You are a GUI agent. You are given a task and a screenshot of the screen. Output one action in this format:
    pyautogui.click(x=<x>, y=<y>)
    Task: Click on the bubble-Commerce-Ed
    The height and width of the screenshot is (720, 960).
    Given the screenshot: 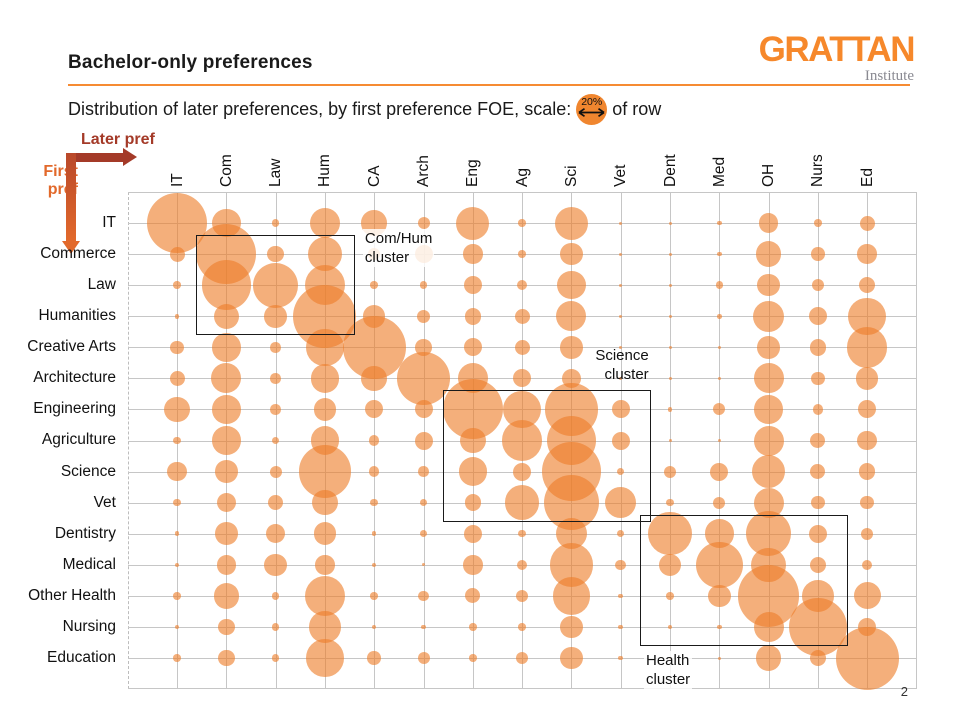 What is the action you would take?
    pyautogui.click(x=867, y=254)
    